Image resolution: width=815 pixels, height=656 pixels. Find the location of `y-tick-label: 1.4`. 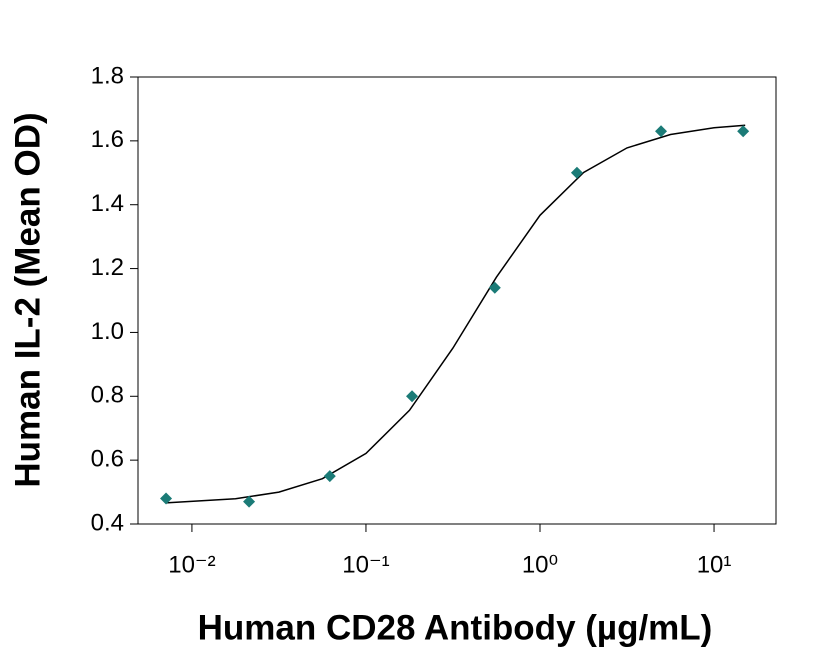

y-tick-label: 1.4 is located at coordinates (107, 203).